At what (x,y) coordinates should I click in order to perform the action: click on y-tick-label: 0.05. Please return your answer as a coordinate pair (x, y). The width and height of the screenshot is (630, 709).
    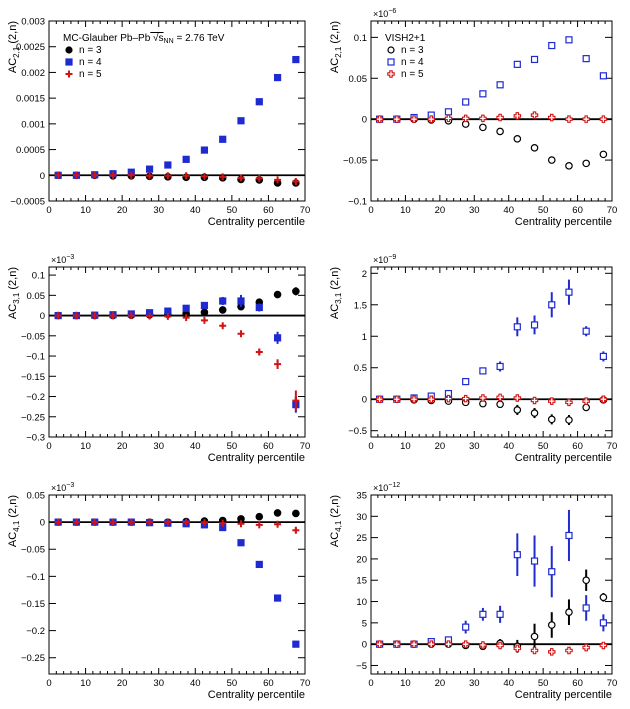
    Looking at the image, I should click on (358, 79).